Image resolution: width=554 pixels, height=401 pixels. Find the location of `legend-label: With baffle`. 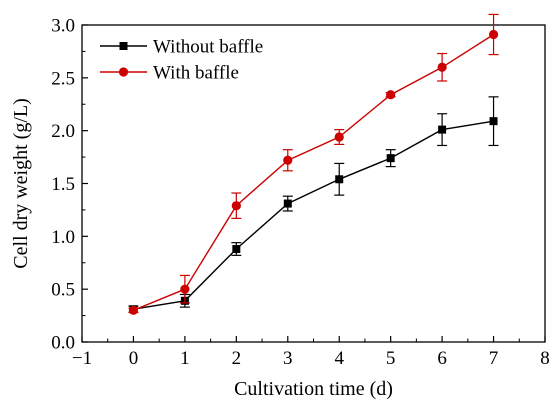

legend-label: With baffle is located at coordinates (196, 73).